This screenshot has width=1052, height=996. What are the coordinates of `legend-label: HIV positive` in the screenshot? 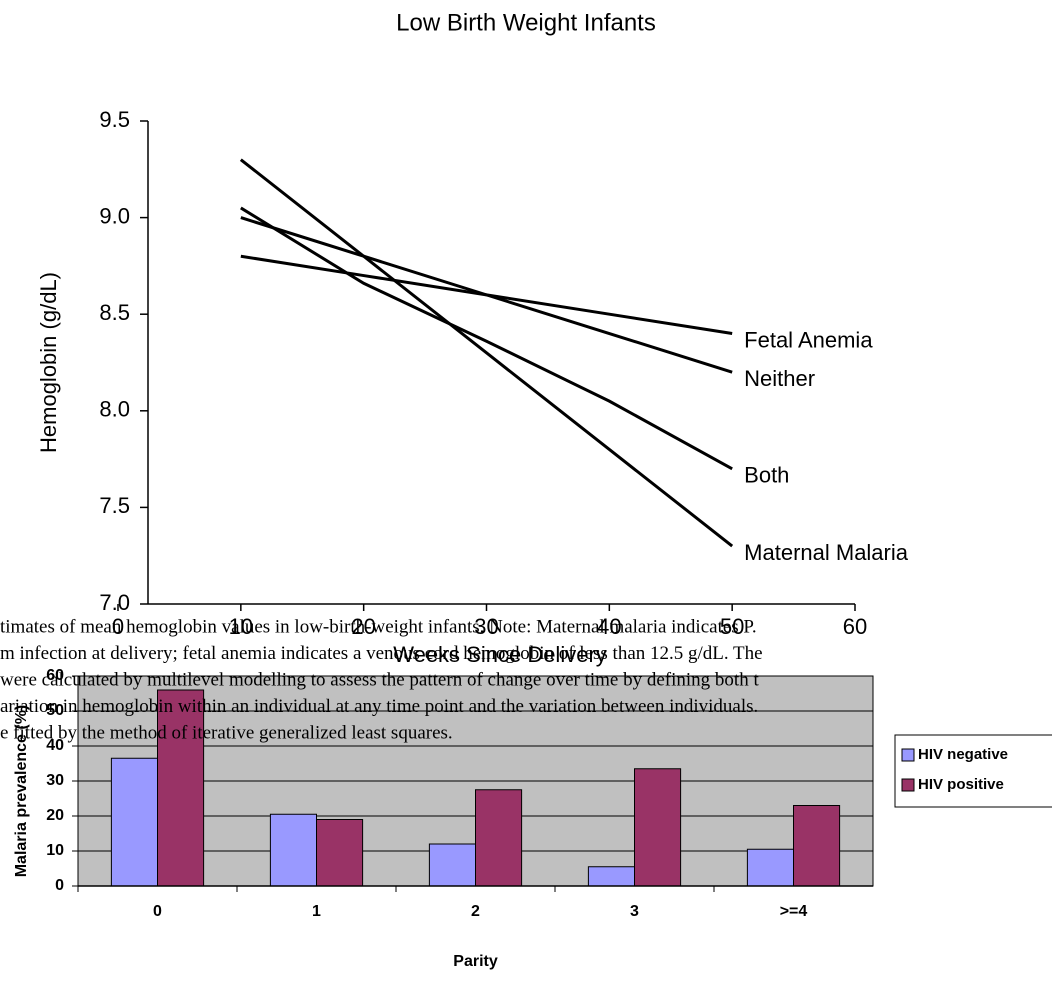 It's located at (961, 784).